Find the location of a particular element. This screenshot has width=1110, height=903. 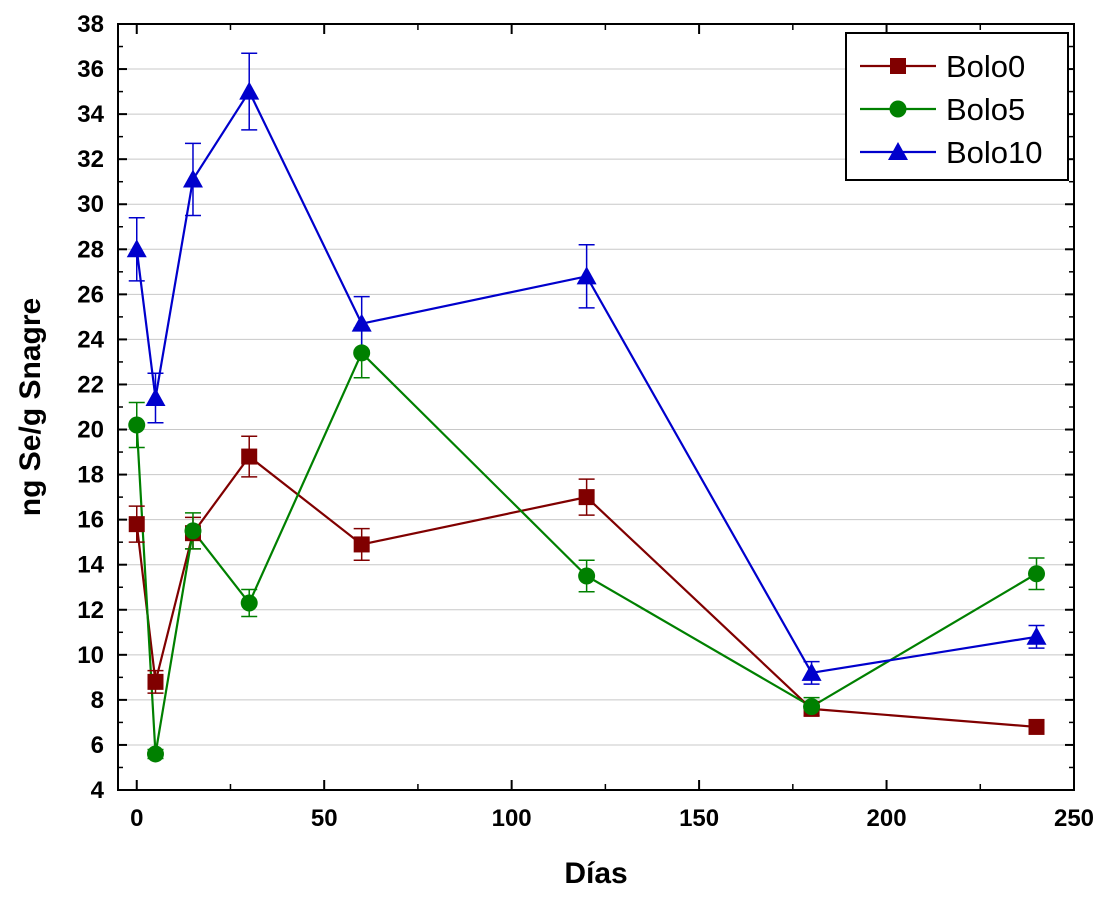

y-tick-label: 22 is located at coordinates (90, 384).